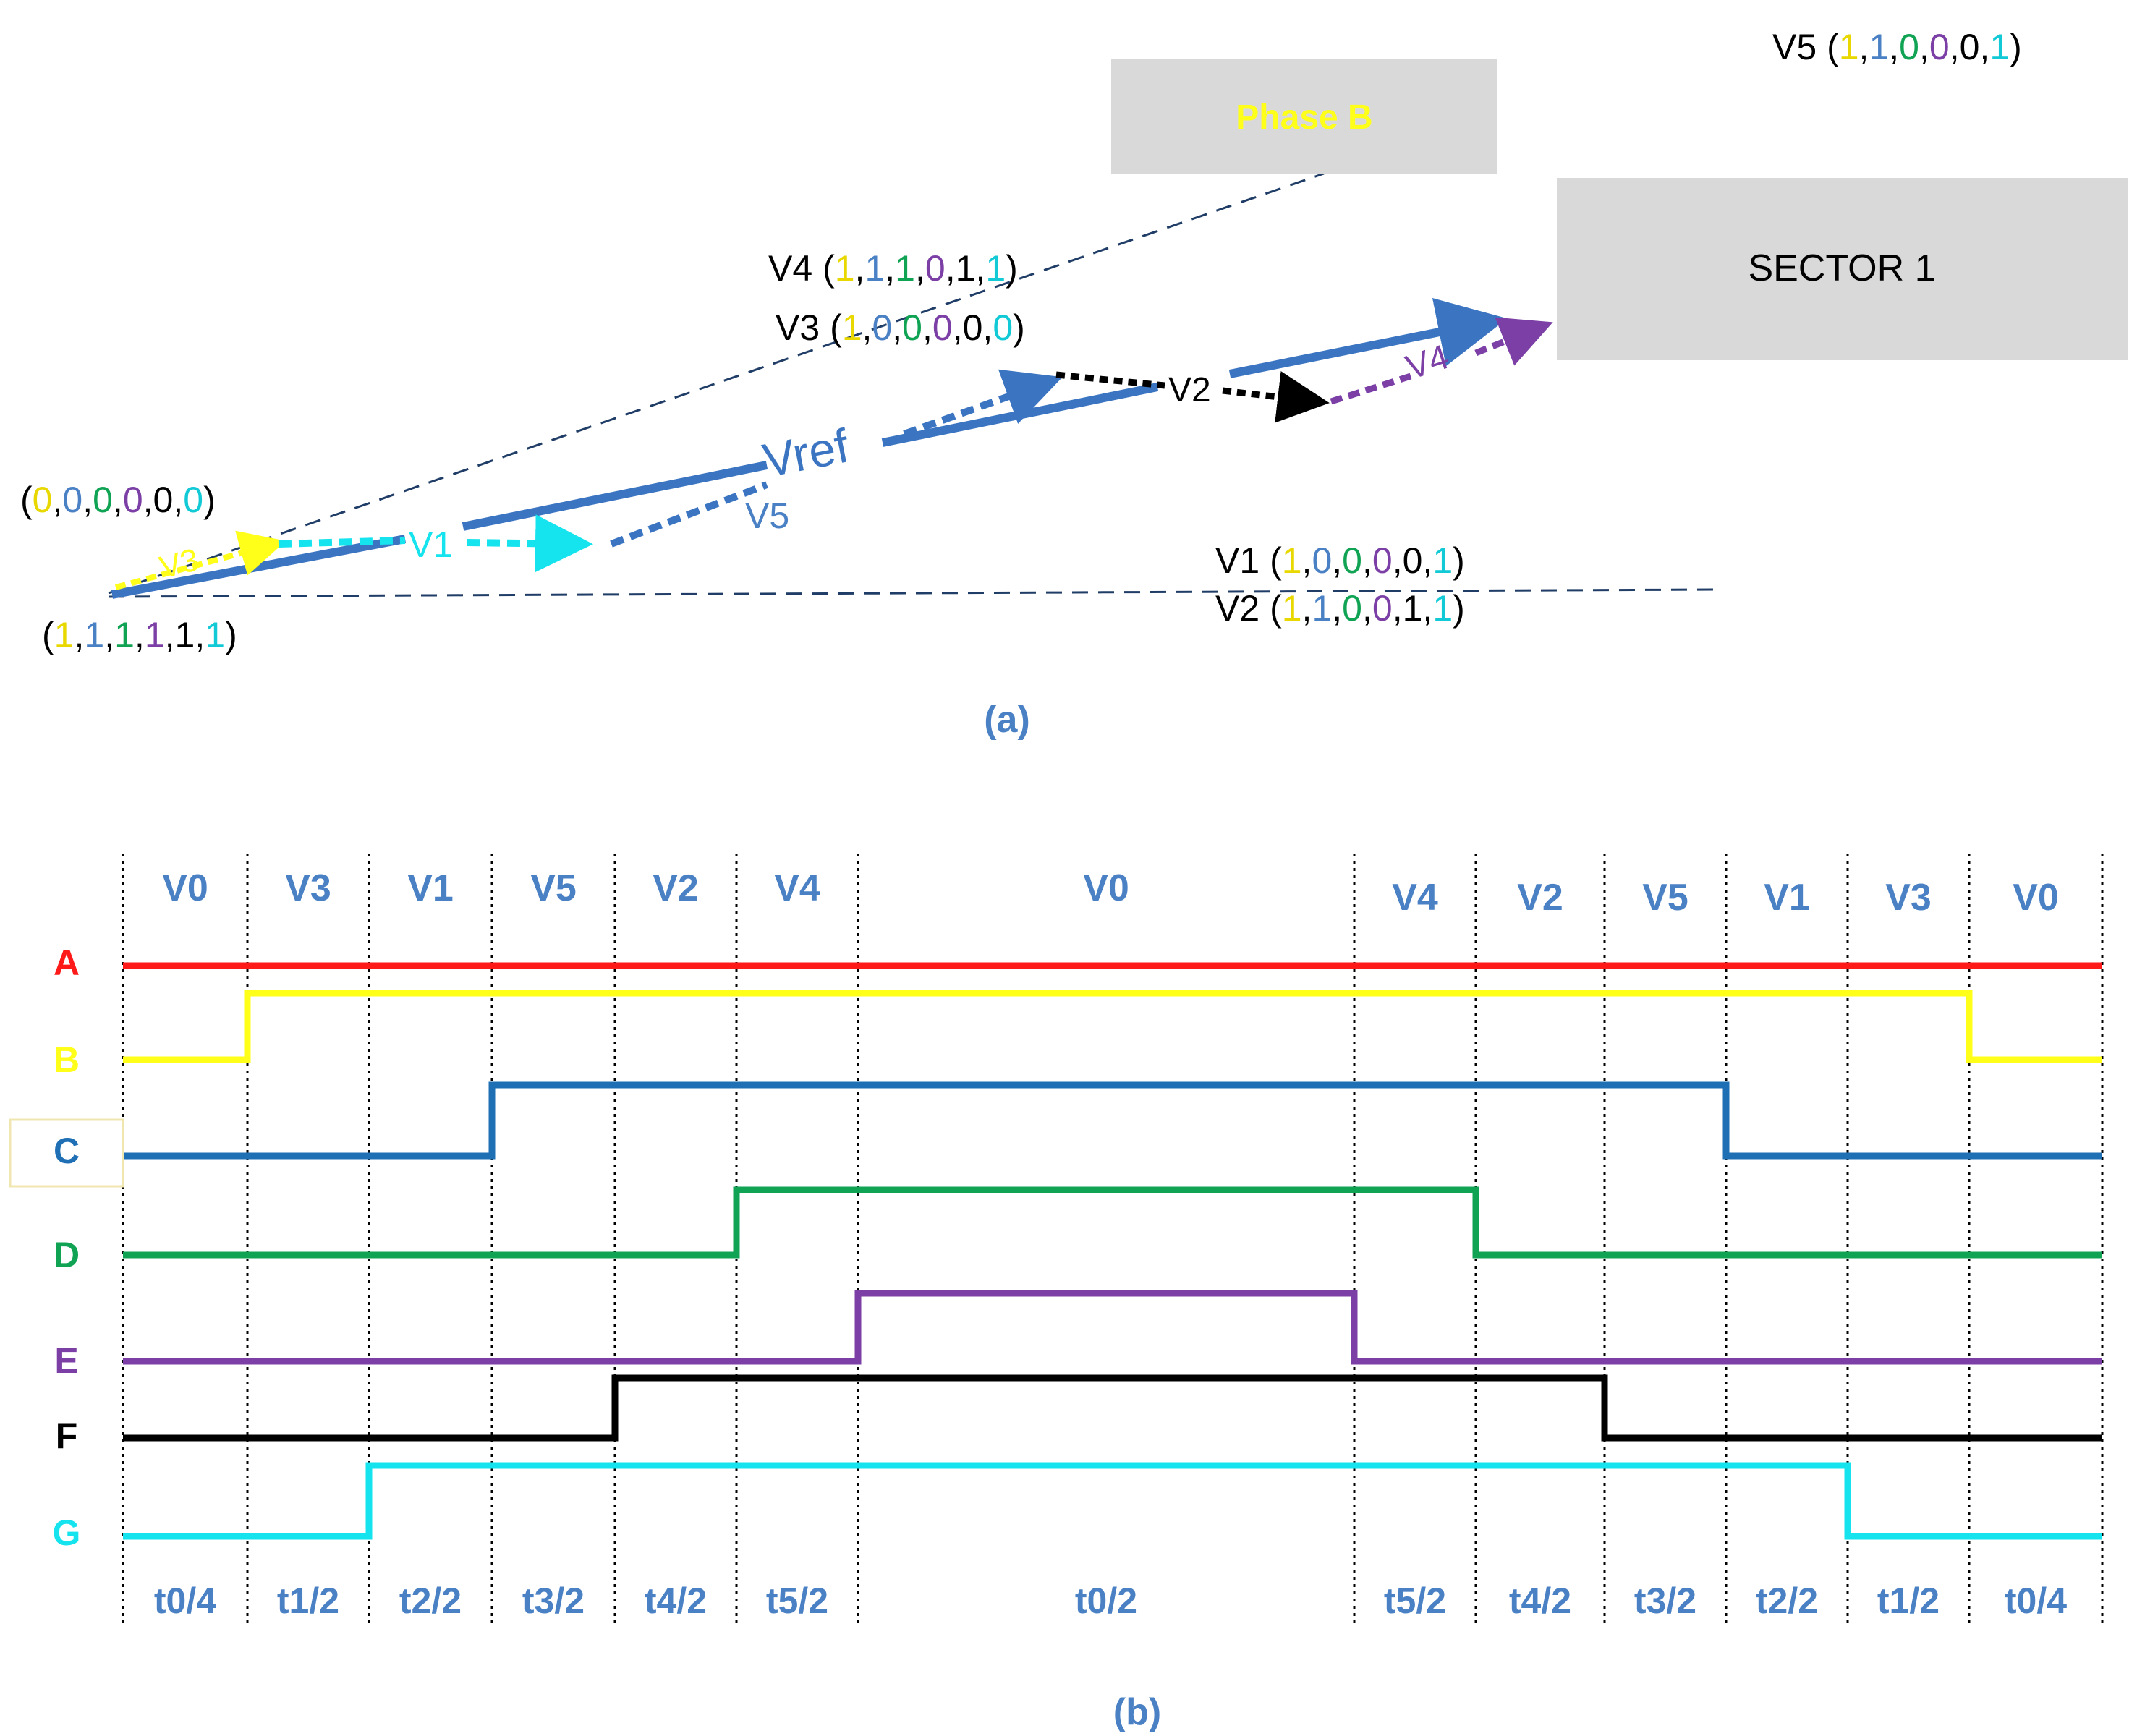 The width and height of the screenshot is (2137, 1736). I want to click on phase-b-box, so click(1304, 116).